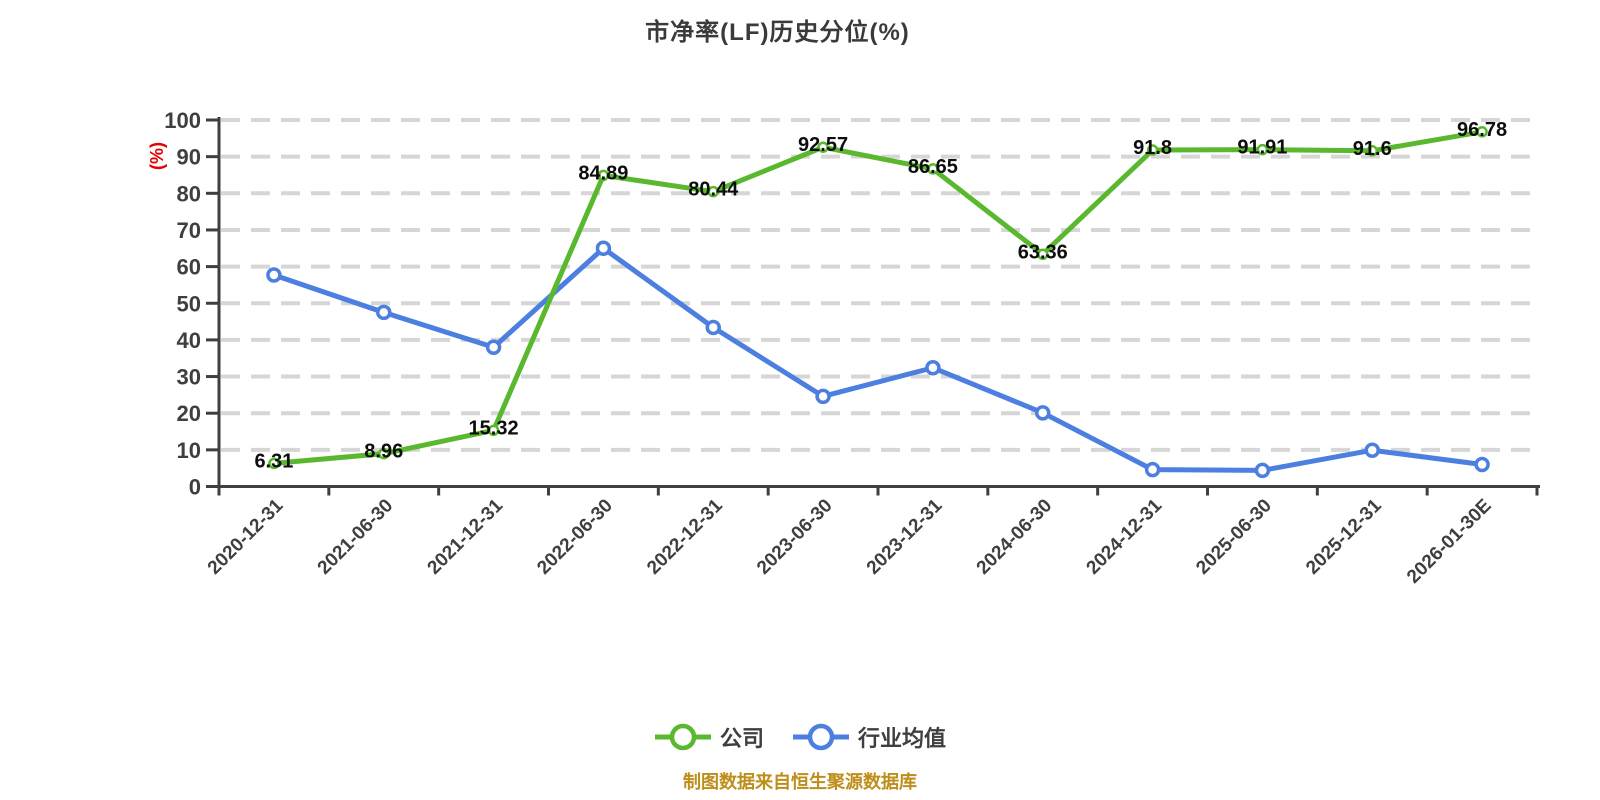 The image size is (1600, 800). I want to click on x-axis-label: 2025-12-31, so click(1344, 537).